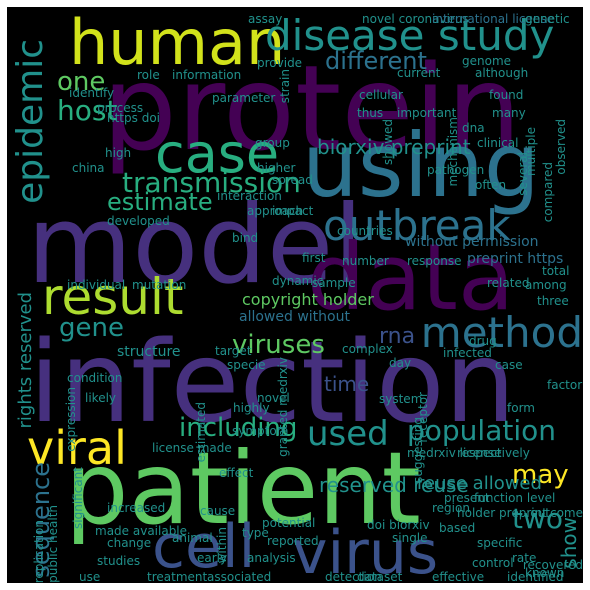 The height and width of the screenshot is (590, 590). I want to click on word-cloud-word: present, so click(467, 498).